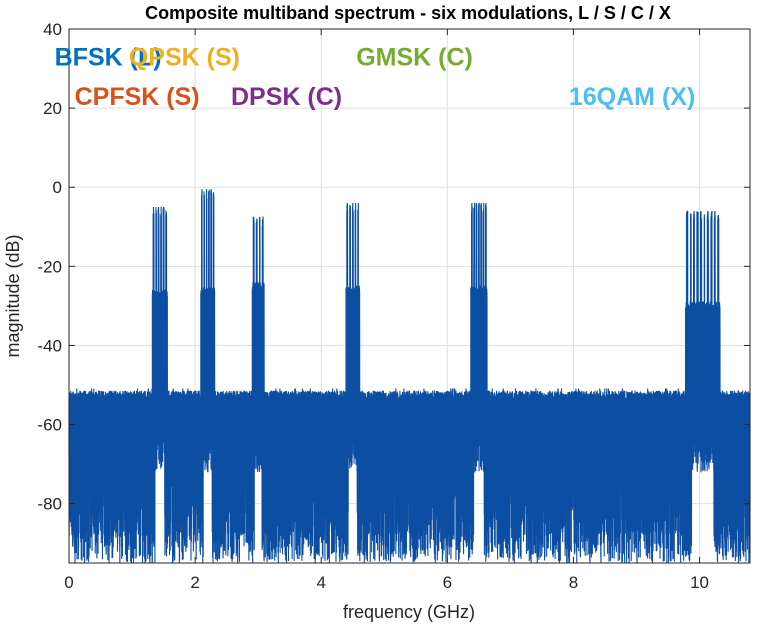  I want to click on y-tick-label: 40, so click(52, 29).